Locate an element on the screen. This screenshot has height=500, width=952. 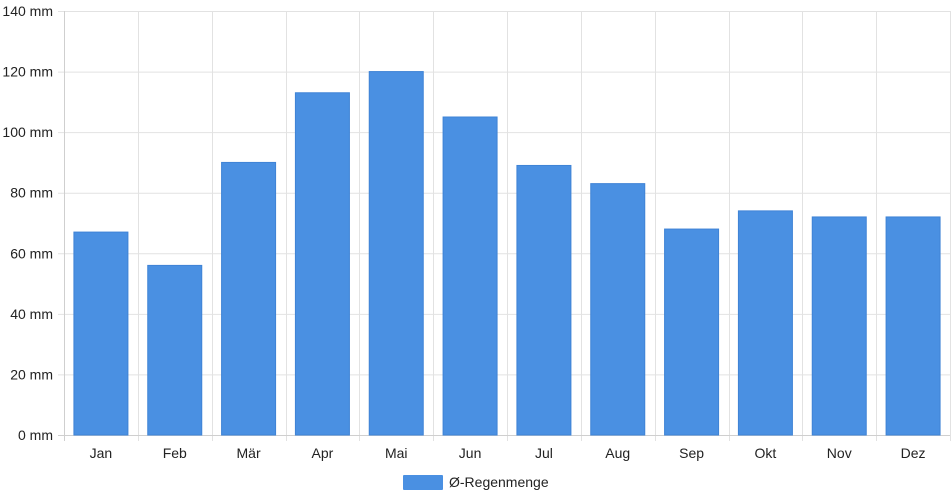
x-tick-label: Jun is located at coordinates (470, 453).